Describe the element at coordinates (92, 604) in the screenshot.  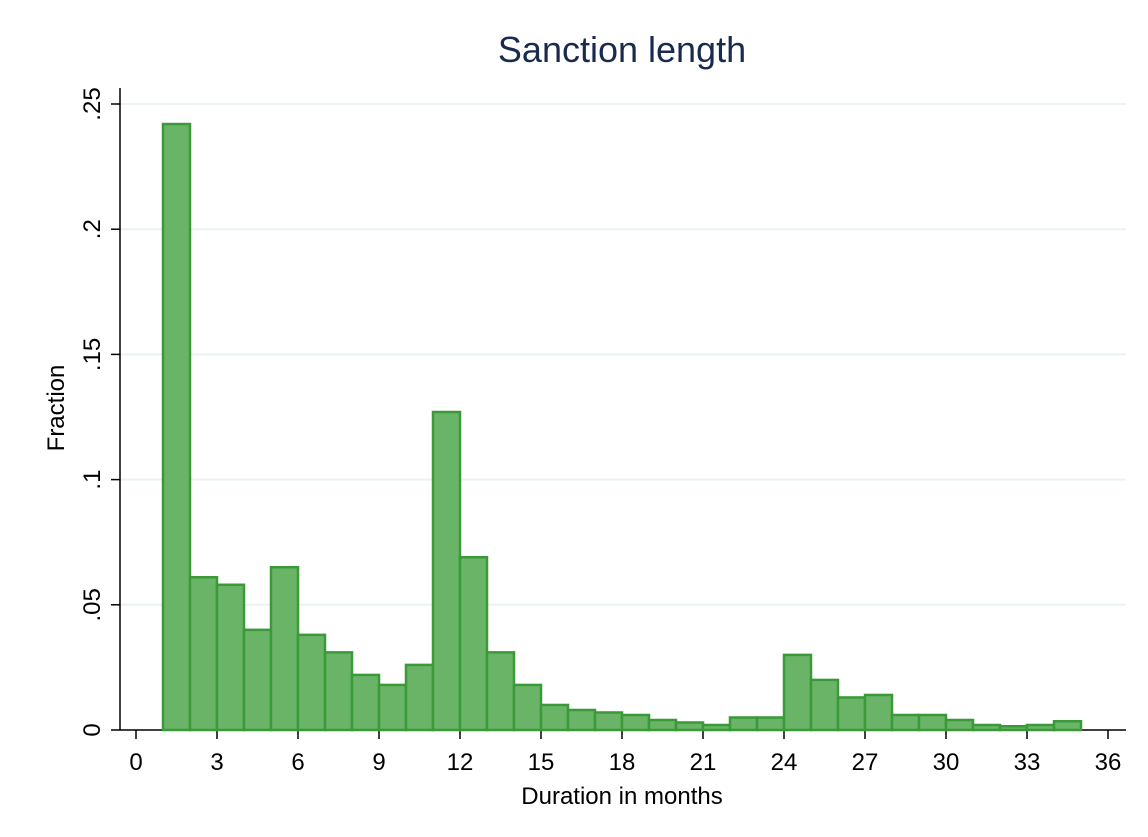
I see `y-tick-label: .05` at that location.